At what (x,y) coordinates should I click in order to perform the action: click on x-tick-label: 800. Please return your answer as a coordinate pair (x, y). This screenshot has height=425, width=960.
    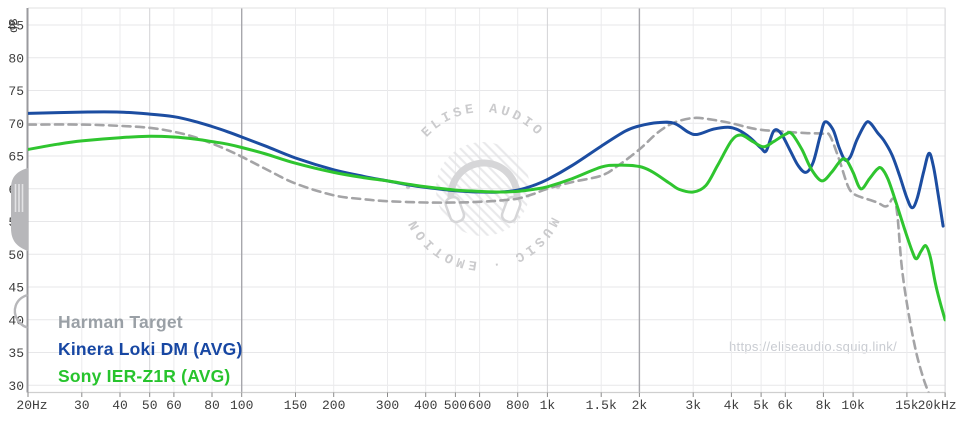
    Looking at the image, I should click on (517, 405).